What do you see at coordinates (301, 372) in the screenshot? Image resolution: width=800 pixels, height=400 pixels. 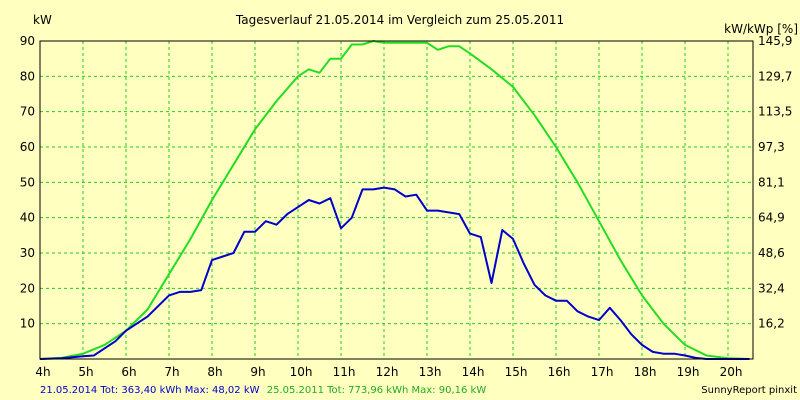 I see `x-tick-label: 10h` at bounding box center [301, 372].